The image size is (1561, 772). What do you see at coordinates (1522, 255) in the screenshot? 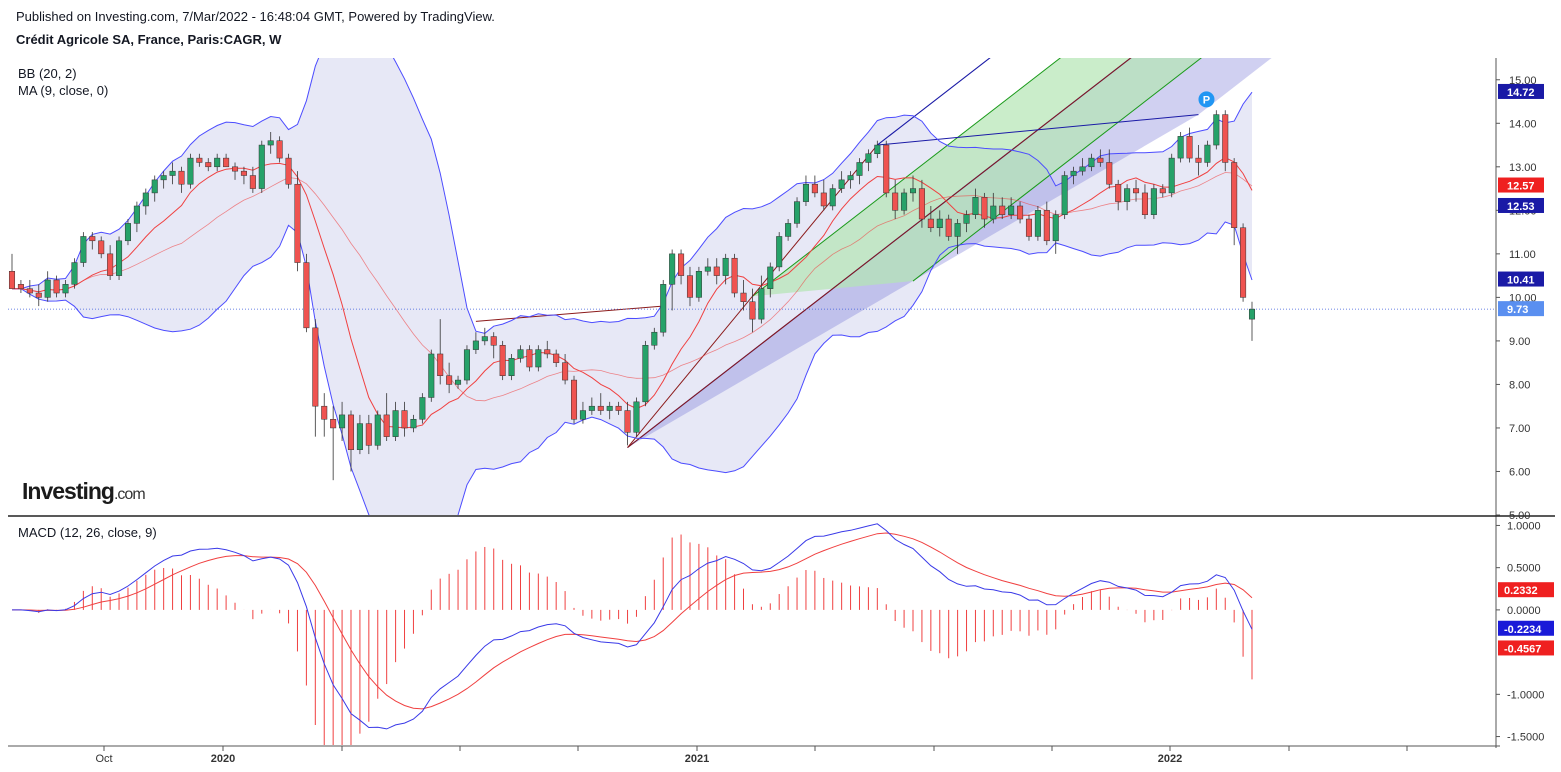
I see `price-tick-label: 11.00` at bounding box center [1522, 255].